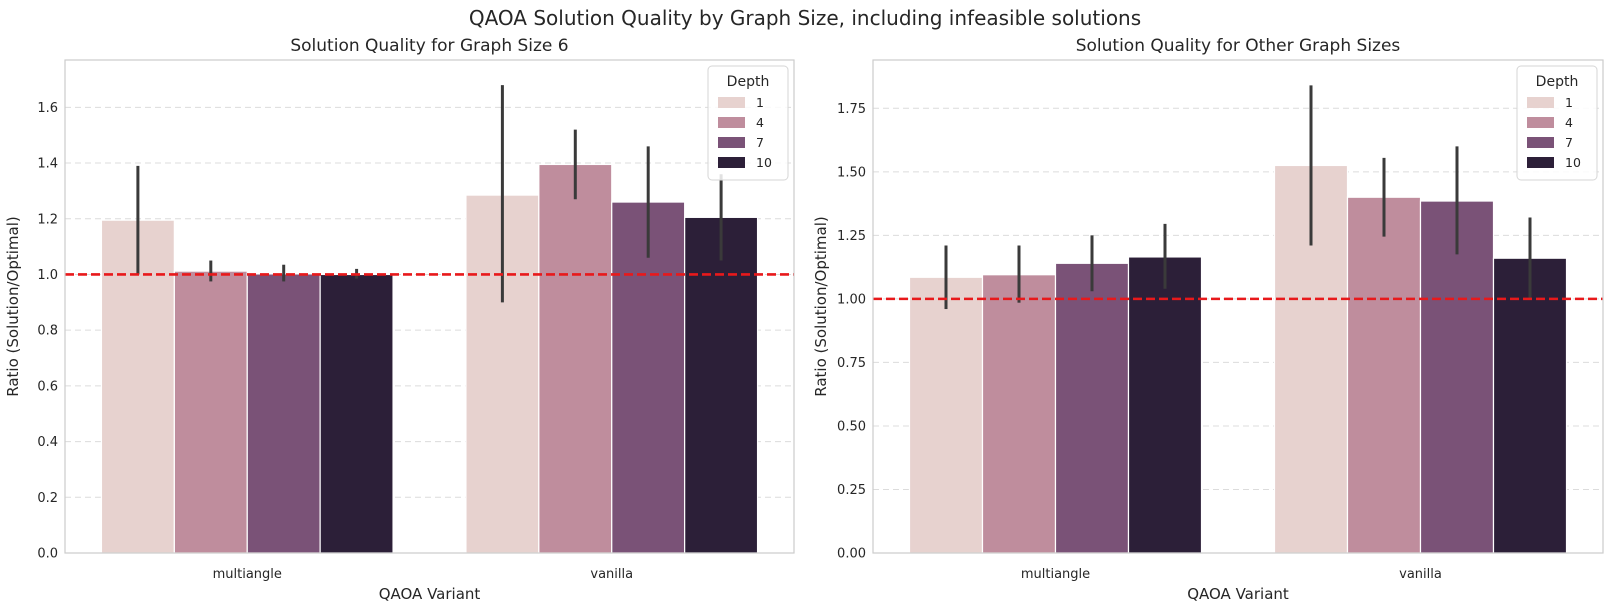 This screenshot has width=1611, height=611. I want to click on y-tick-label: 0.8, so click(47, 331).